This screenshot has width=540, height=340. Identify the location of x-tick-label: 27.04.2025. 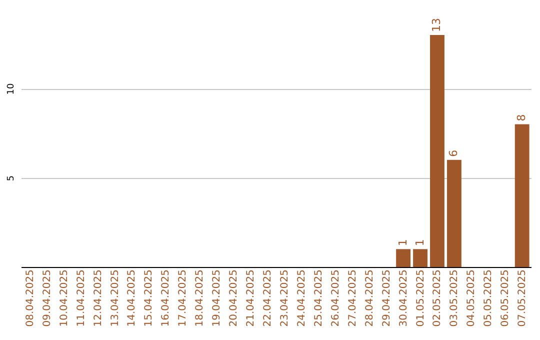
(352, 298).